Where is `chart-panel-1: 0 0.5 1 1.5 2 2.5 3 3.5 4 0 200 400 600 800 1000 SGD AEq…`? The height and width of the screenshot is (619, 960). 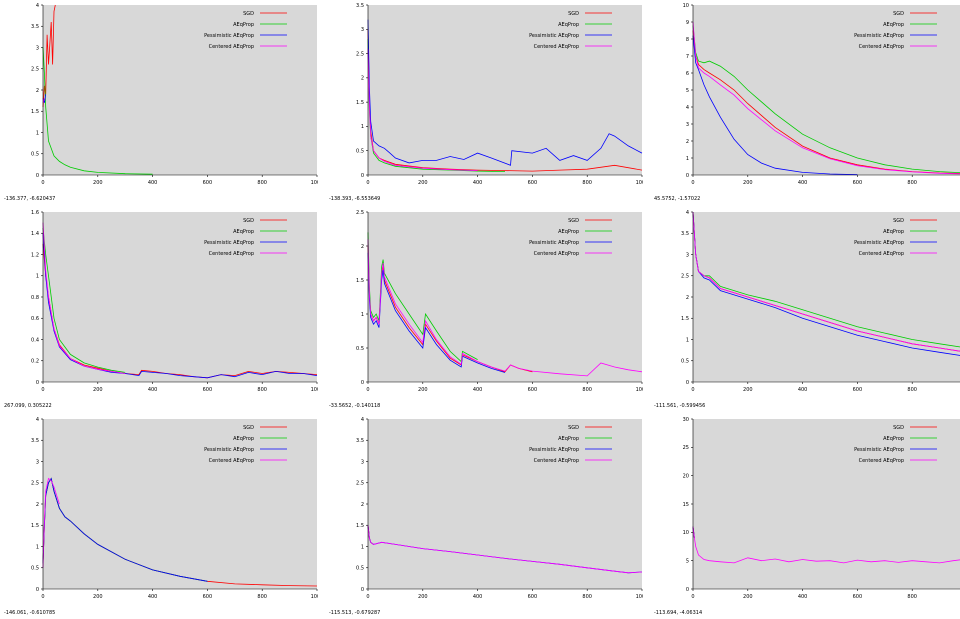 chart-panel-1: 0 0.5 1 1.5 2 2.5 3 3.5 4 0 200 400 600 800 1000 SGD AEq… is located at coordinates (159, 102).